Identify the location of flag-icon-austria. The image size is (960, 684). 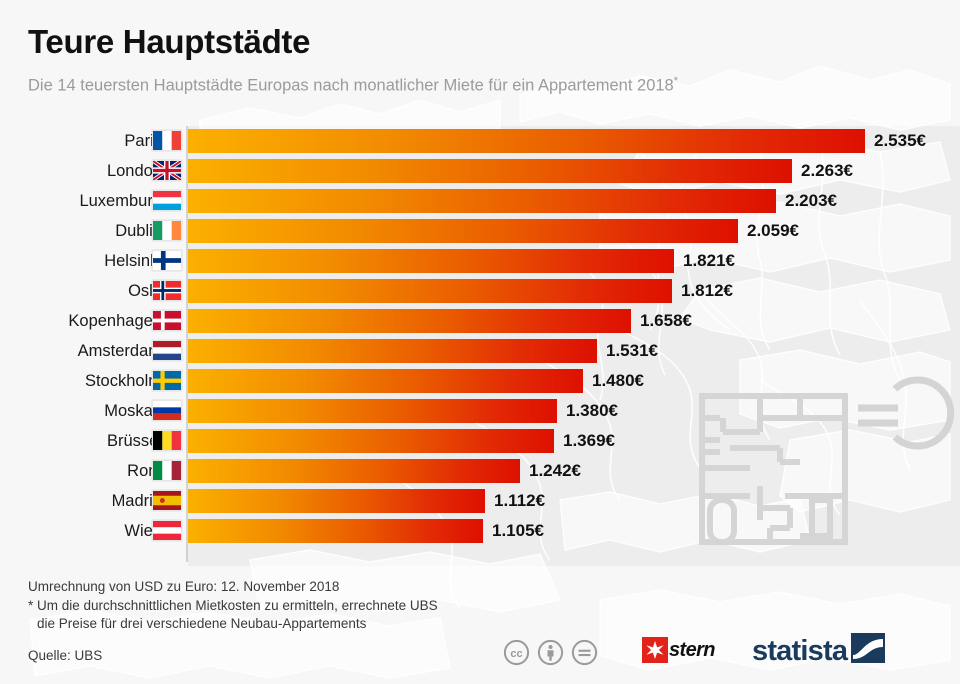
(167, 530).